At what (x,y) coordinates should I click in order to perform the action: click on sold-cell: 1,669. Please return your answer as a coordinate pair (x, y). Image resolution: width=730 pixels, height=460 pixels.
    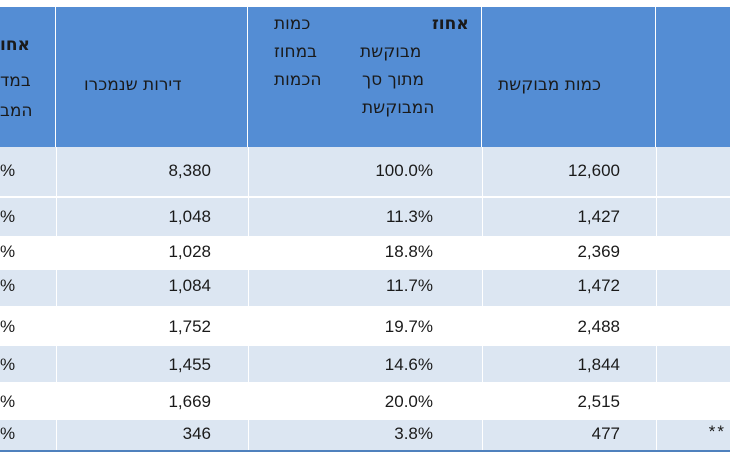
    Looking at the image, I should click on (189, 401).